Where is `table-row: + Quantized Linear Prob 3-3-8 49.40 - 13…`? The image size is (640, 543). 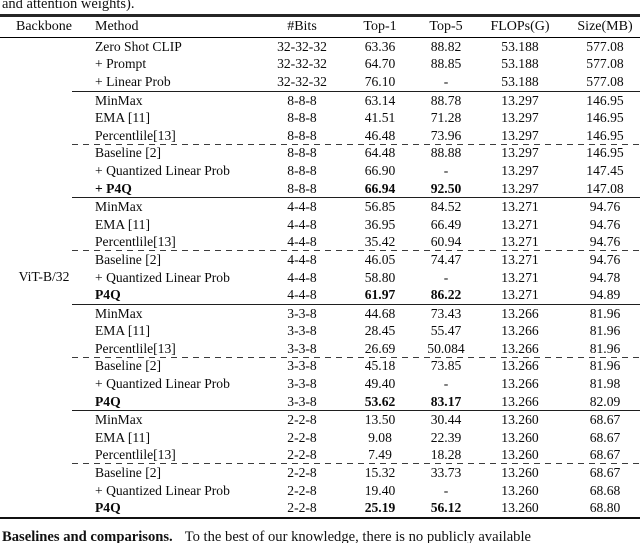 table-row: + Quantized Linear Prob 3-3-8 49.40 - 13… is located at coordinates (320, 384).